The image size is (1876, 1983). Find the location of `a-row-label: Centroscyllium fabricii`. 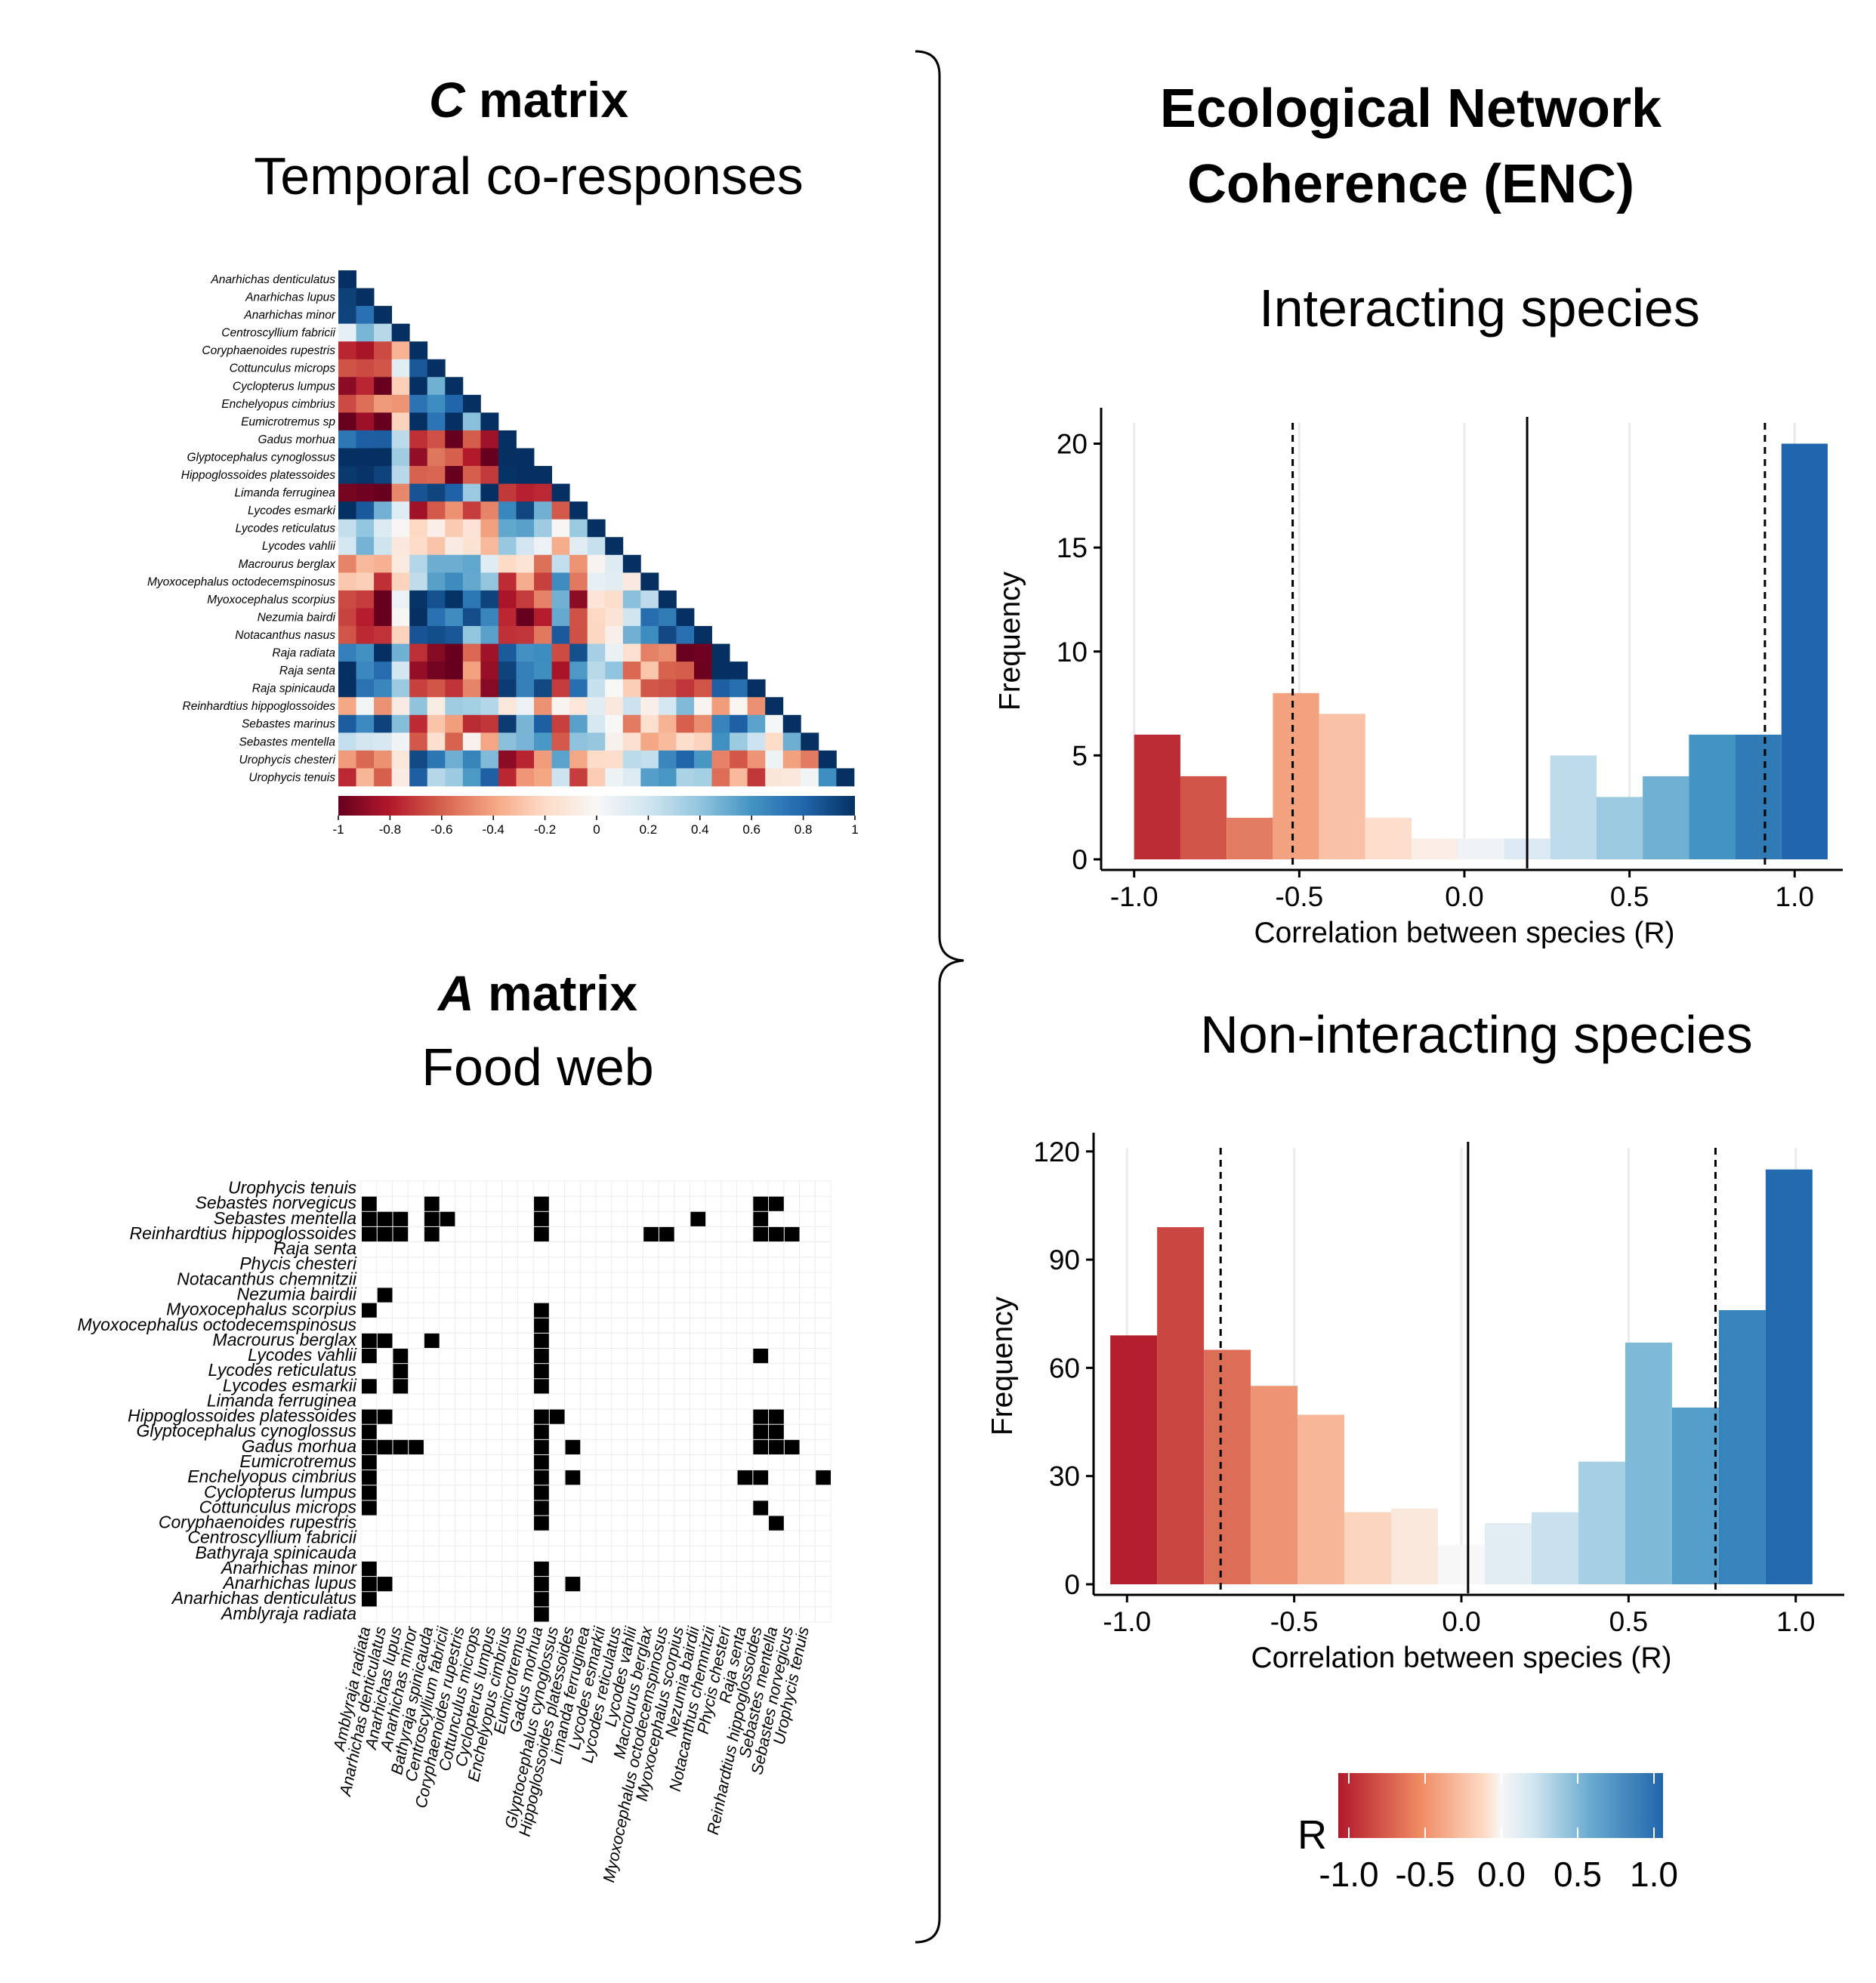

a-row-label: Centroscyllium fabricii is located at coordinates (272, 1537).